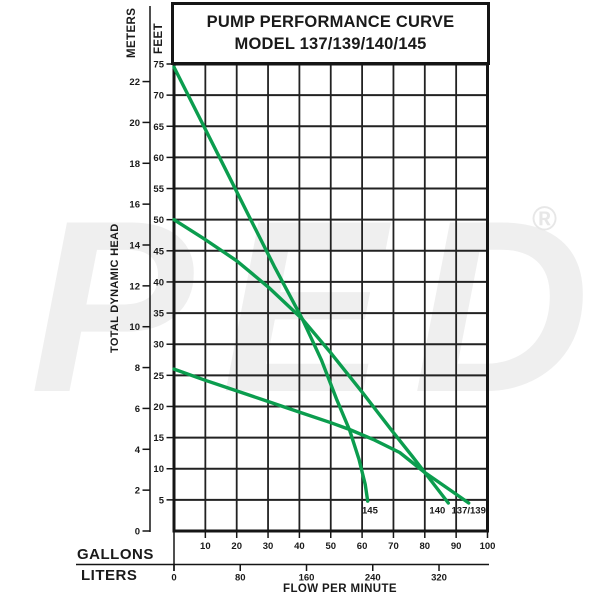  I want to click on meters-tick-label: 8, so click(137, 368).